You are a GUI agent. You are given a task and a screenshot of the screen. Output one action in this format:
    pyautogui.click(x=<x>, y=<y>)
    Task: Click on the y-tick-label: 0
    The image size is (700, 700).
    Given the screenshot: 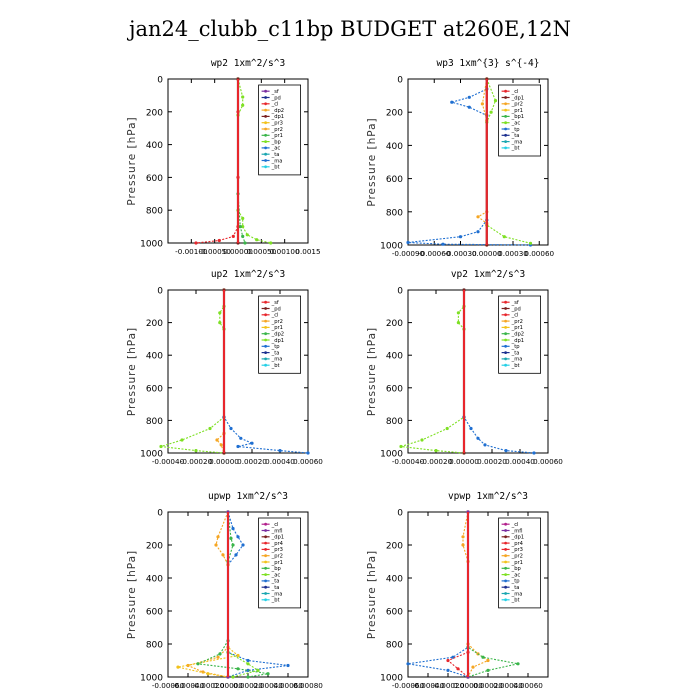 What is the action you would take?
    pyautogui.click(x=400, y=292)
    